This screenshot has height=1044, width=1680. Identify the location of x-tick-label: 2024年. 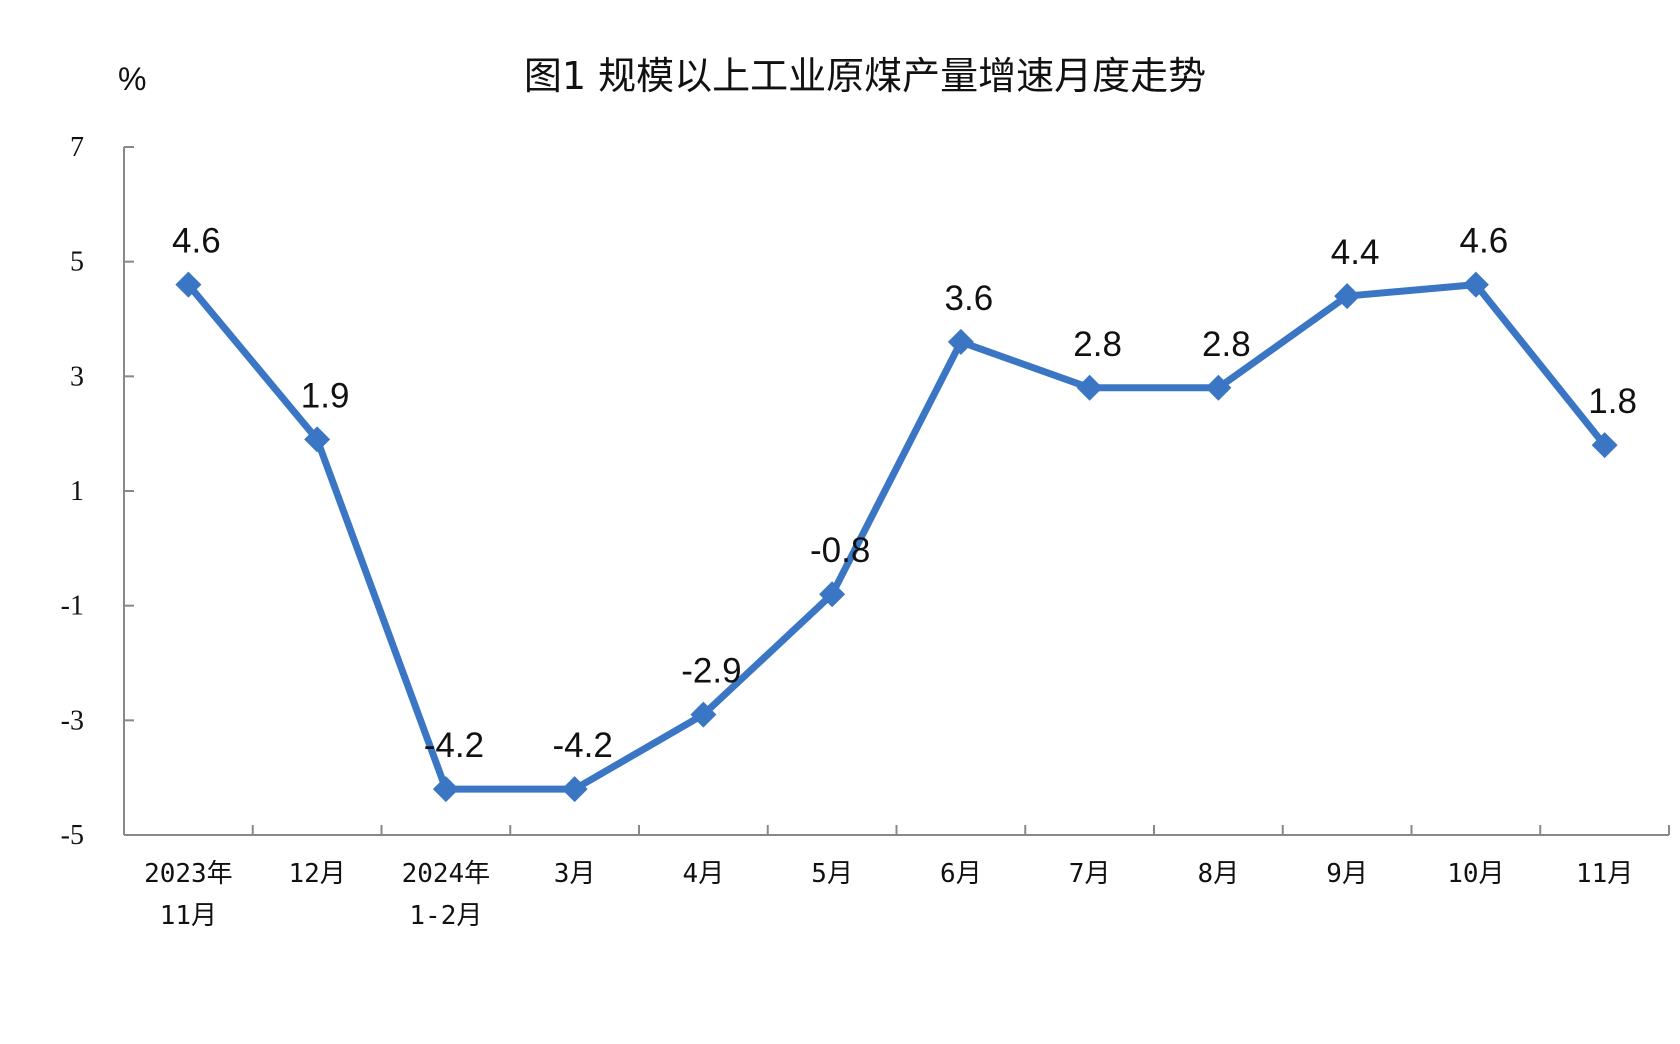
(446, 874).